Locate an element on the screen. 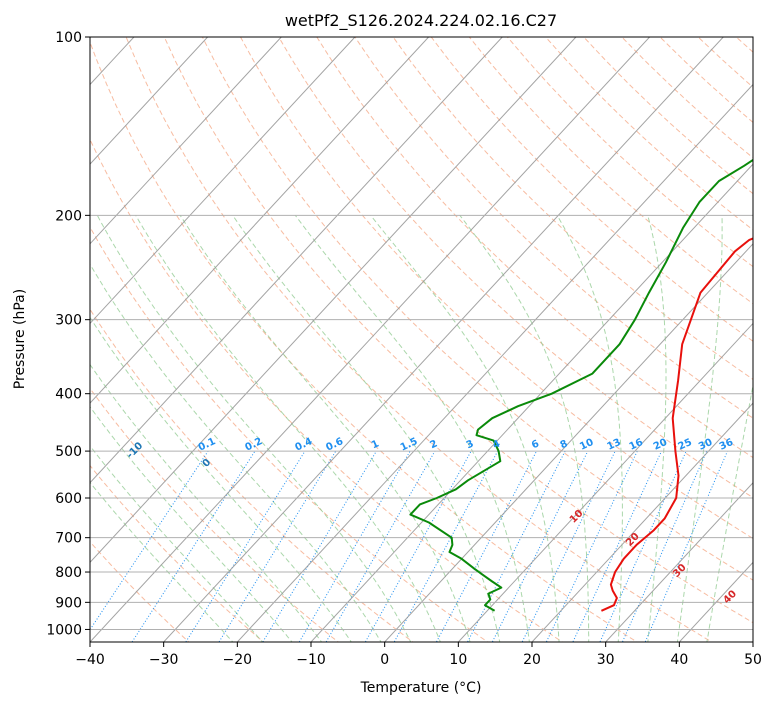  temperature-line is located at coordinates (676, 424).